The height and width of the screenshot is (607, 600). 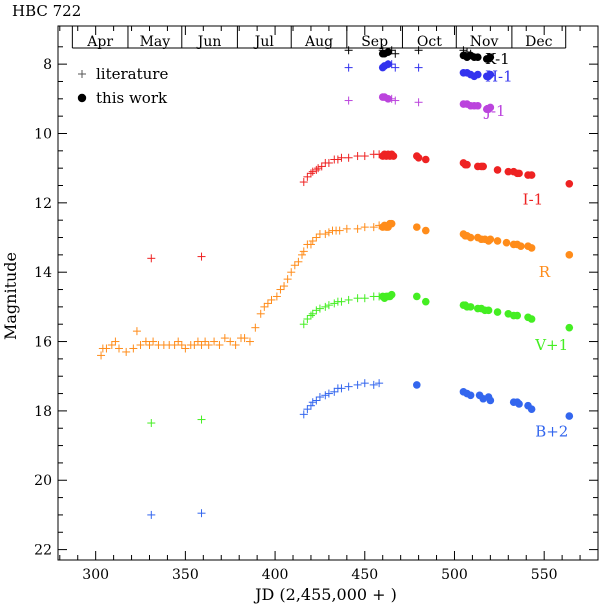 What do you see at coordinates (43, 412) in the screenshot?
I see `y-tick-label: 18` at bounding box center [43, 412].